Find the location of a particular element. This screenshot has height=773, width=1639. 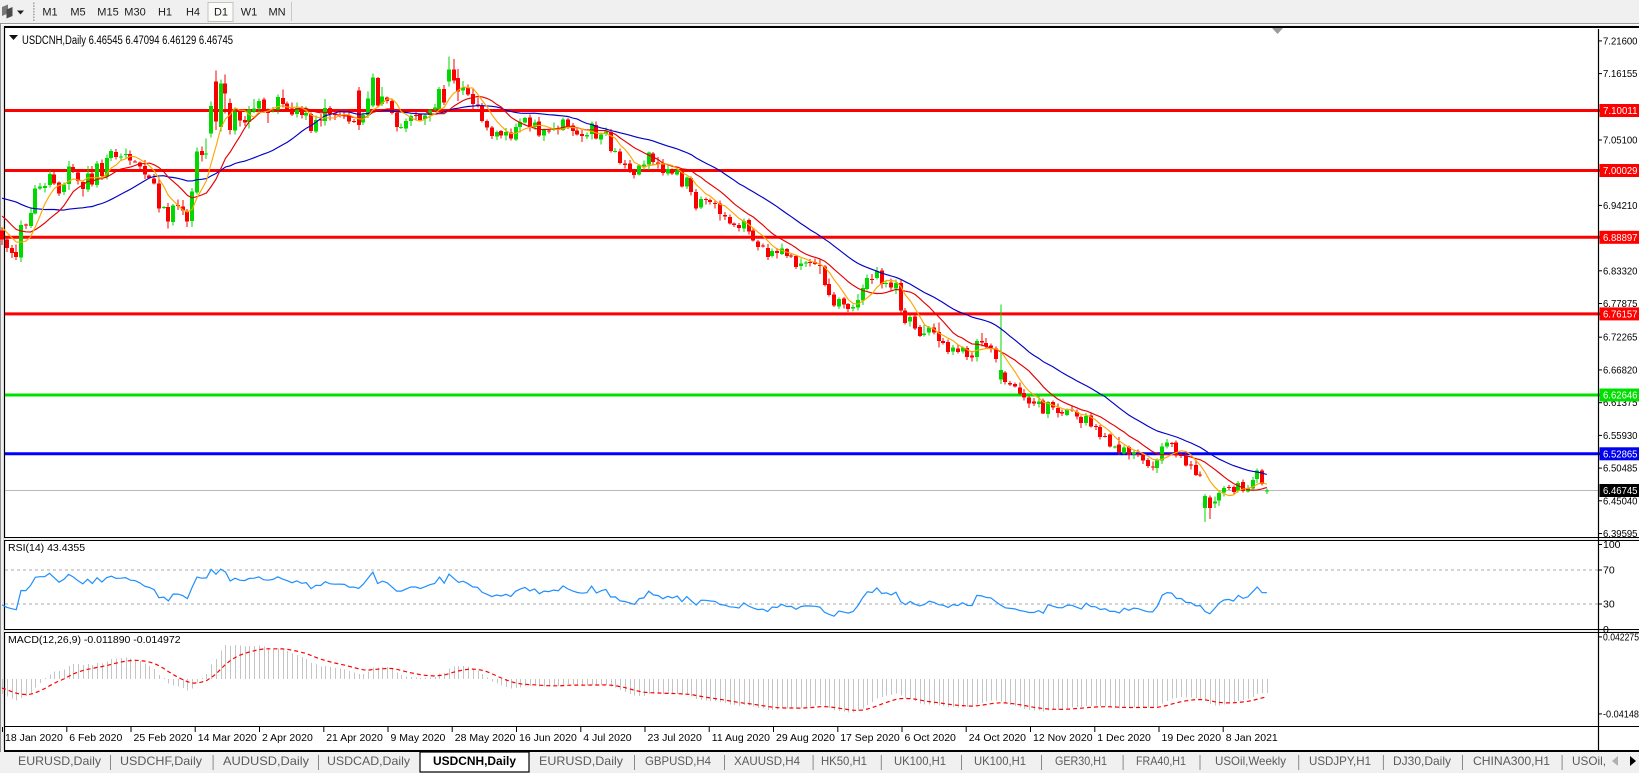

svg-text: 100 is located at coordinates (1612, 545).